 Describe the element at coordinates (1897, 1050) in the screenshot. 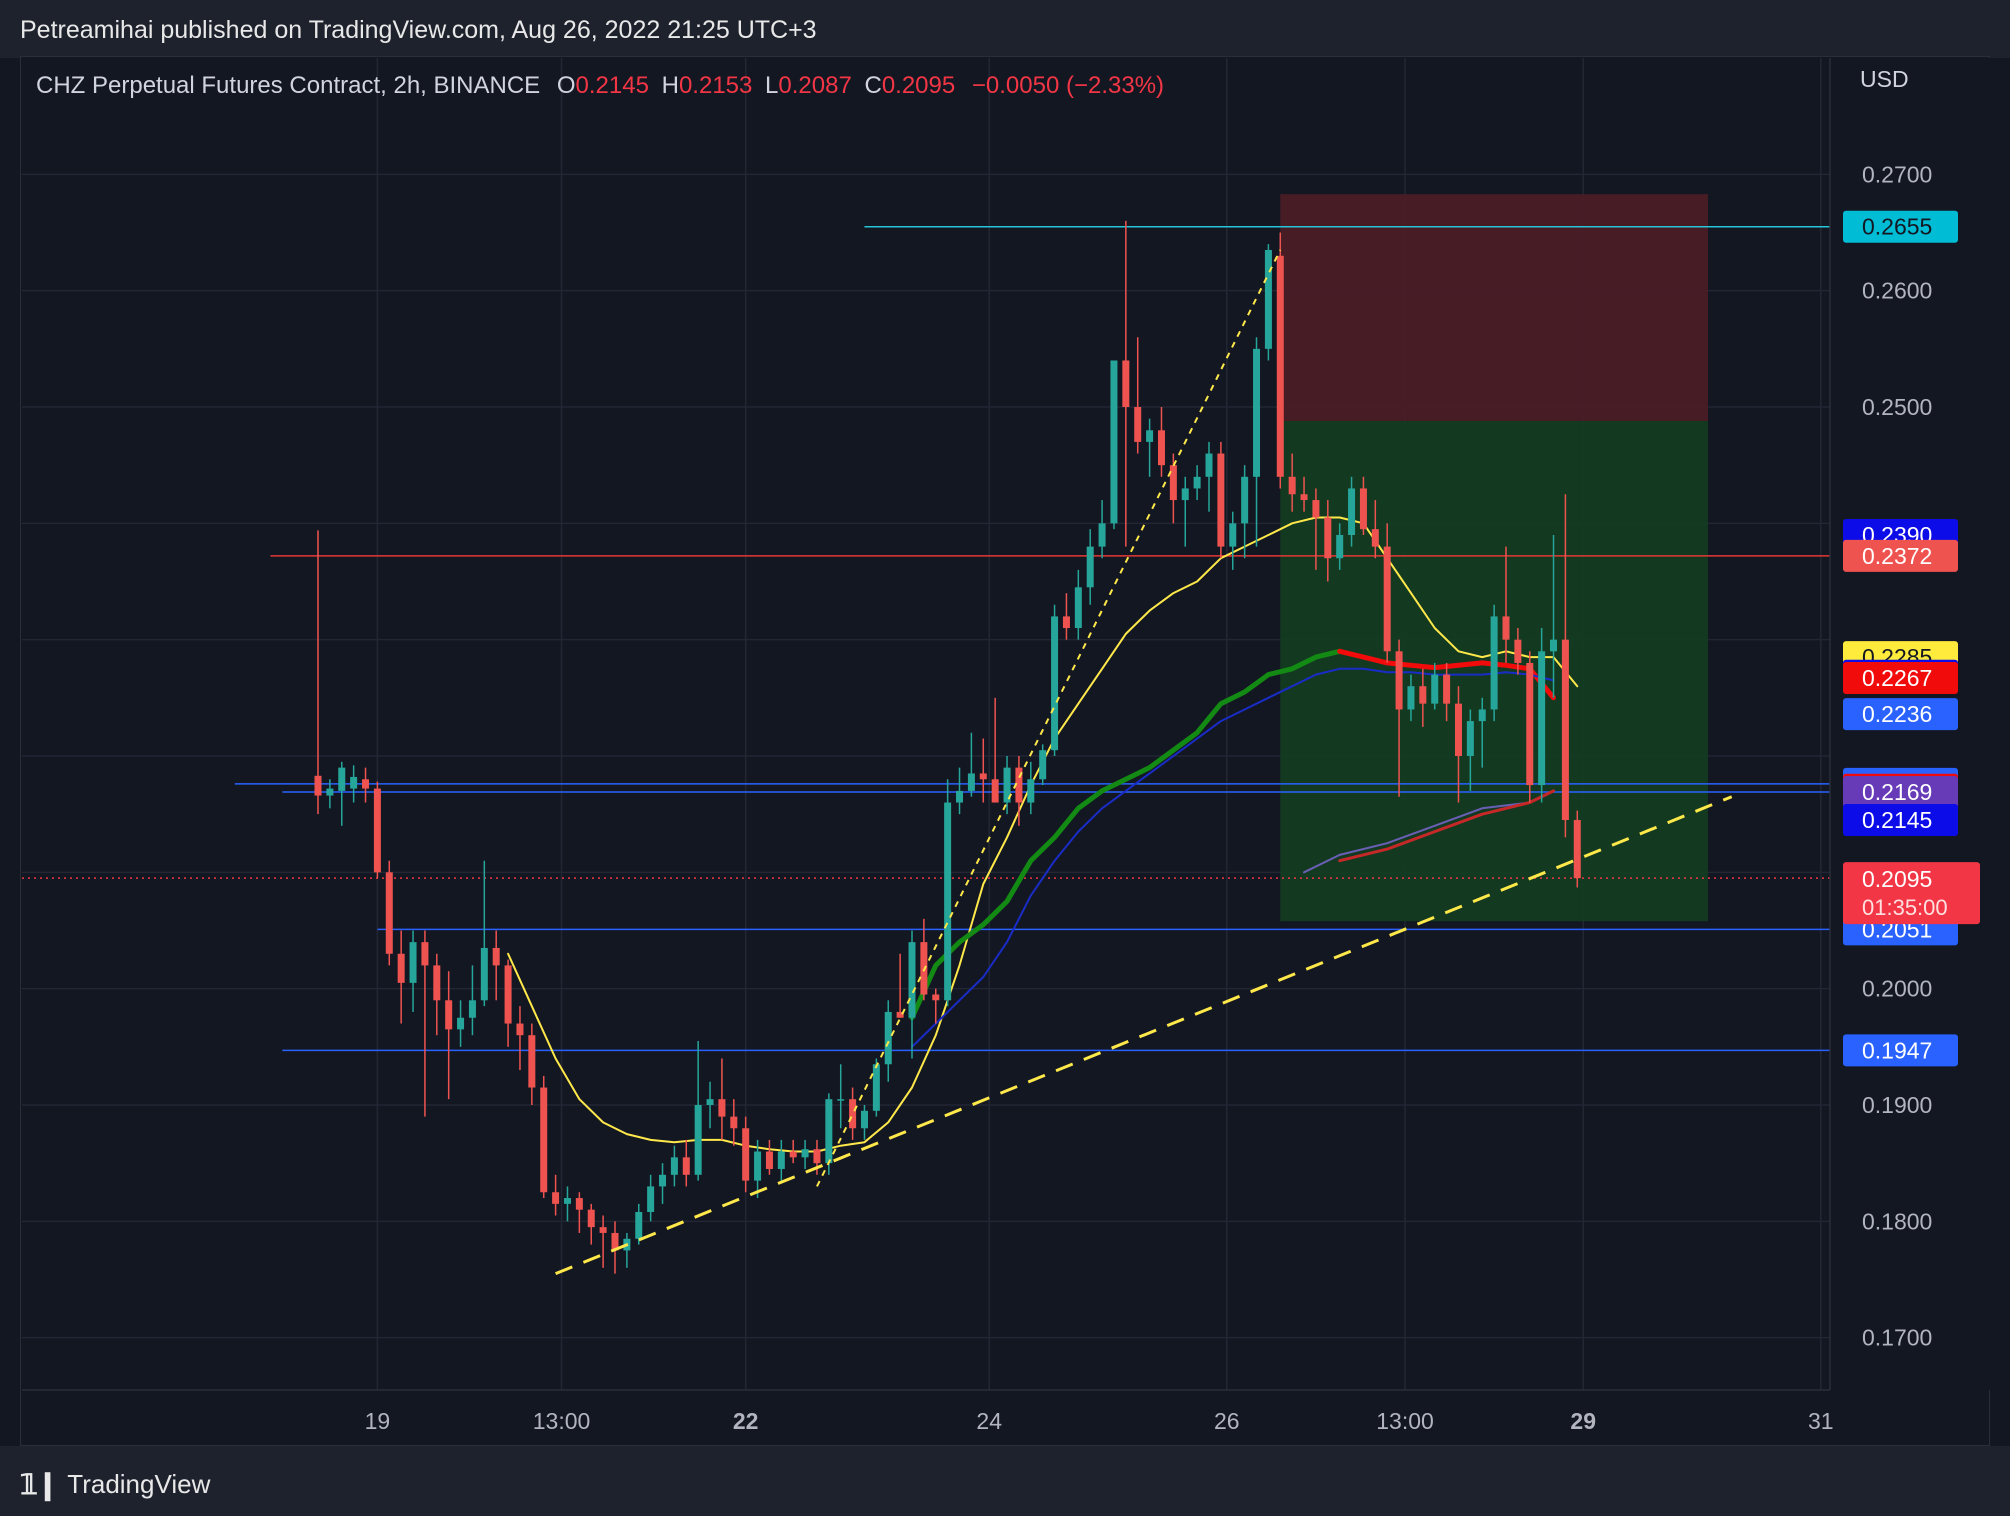

I see `price-tag-label: 0.1947` at that location.